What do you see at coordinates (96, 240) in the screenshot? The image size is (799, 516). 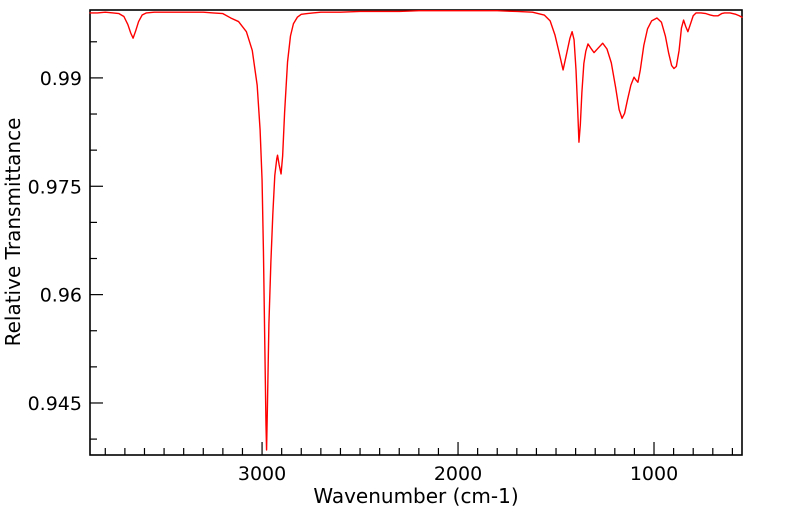 I see `y-axis-ticks` at bounding box center [96, 240].